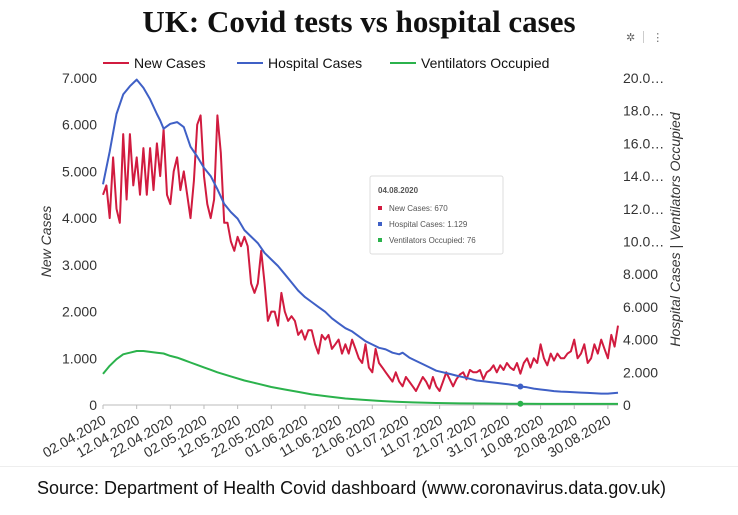  Describe the element at coordinates (359, 21) in the screenshot. I see `chart-title: UK: Covid tests vs hospital cases` at that location.